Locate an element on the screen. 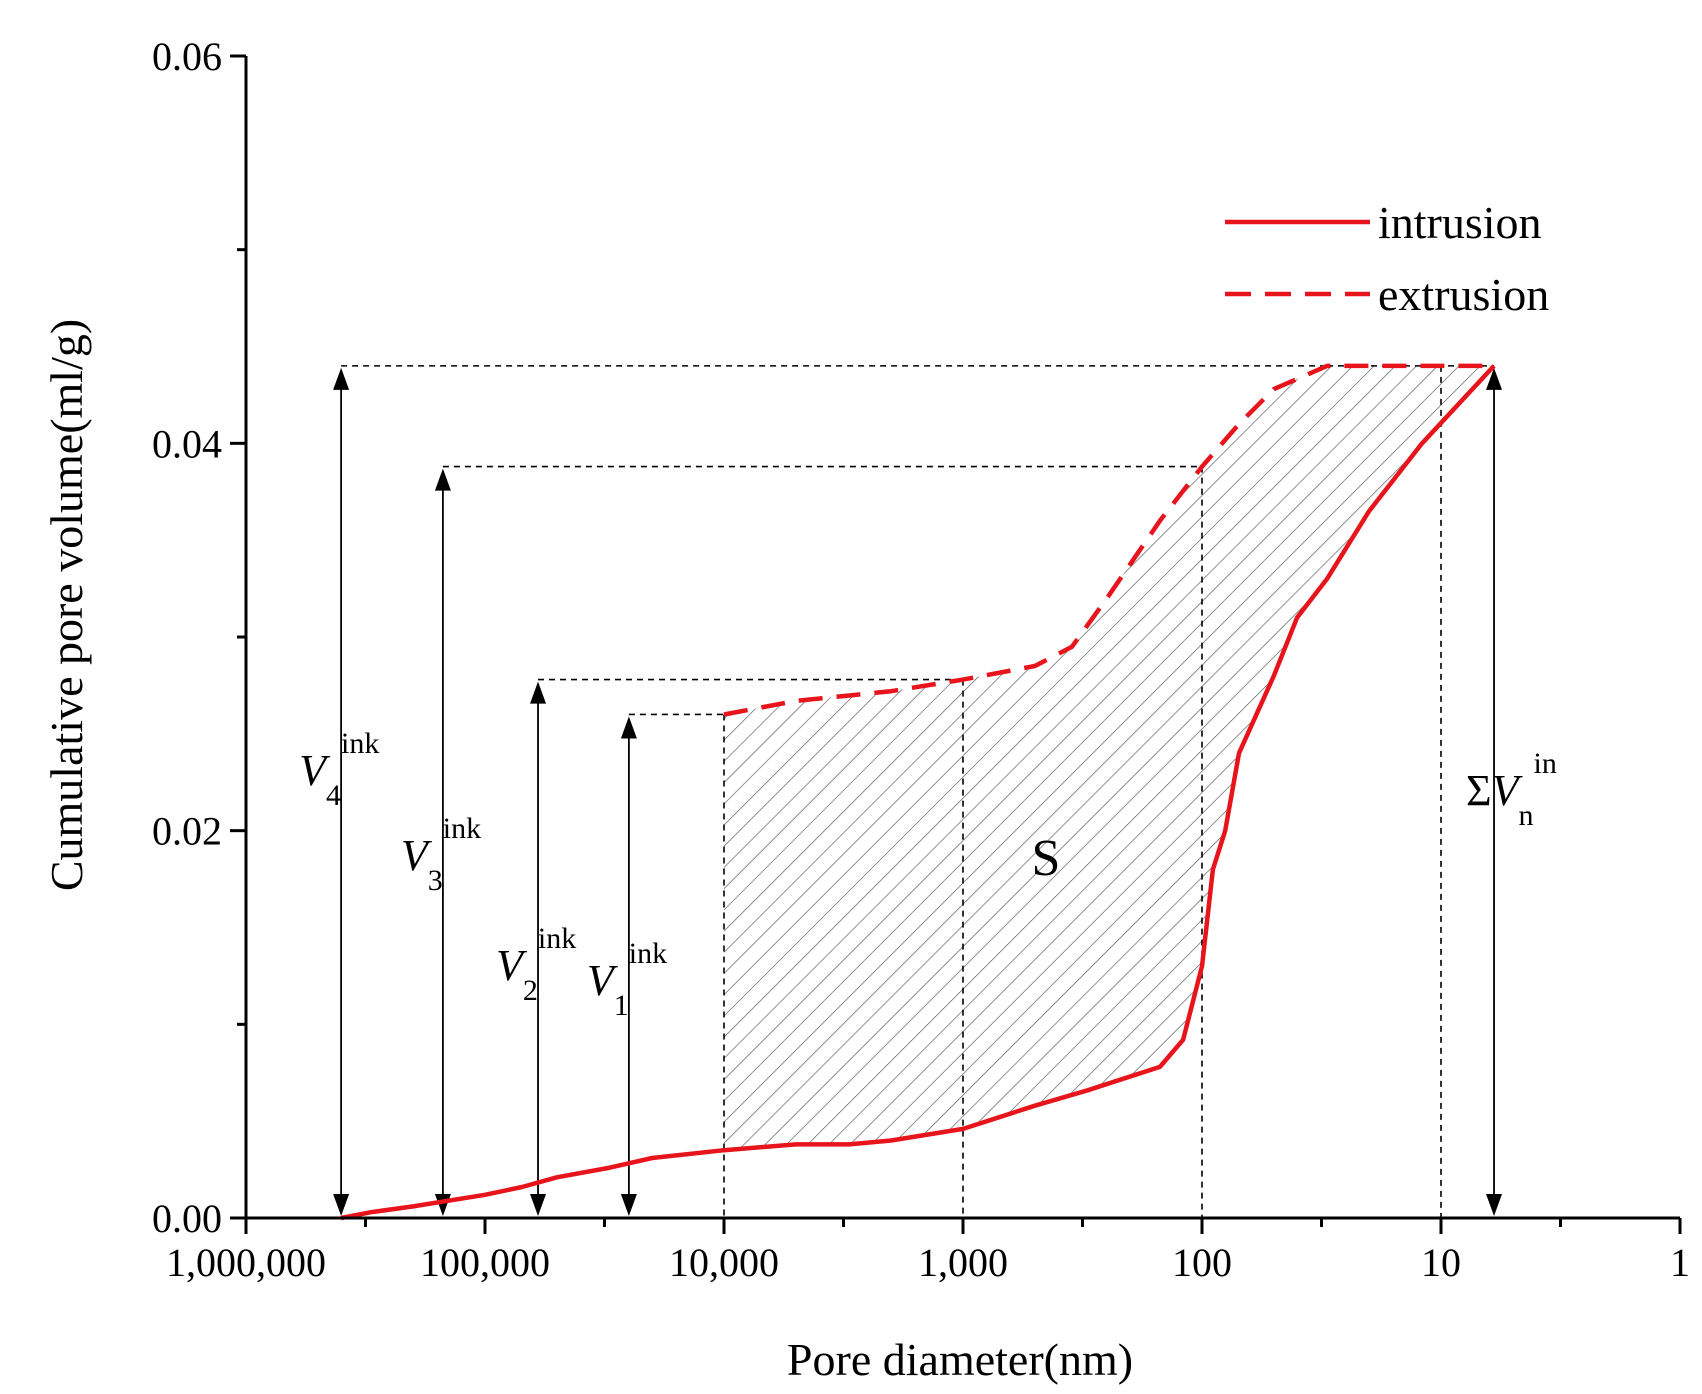  legend: intrusion extrusion is located at coordinates (1387, 258).